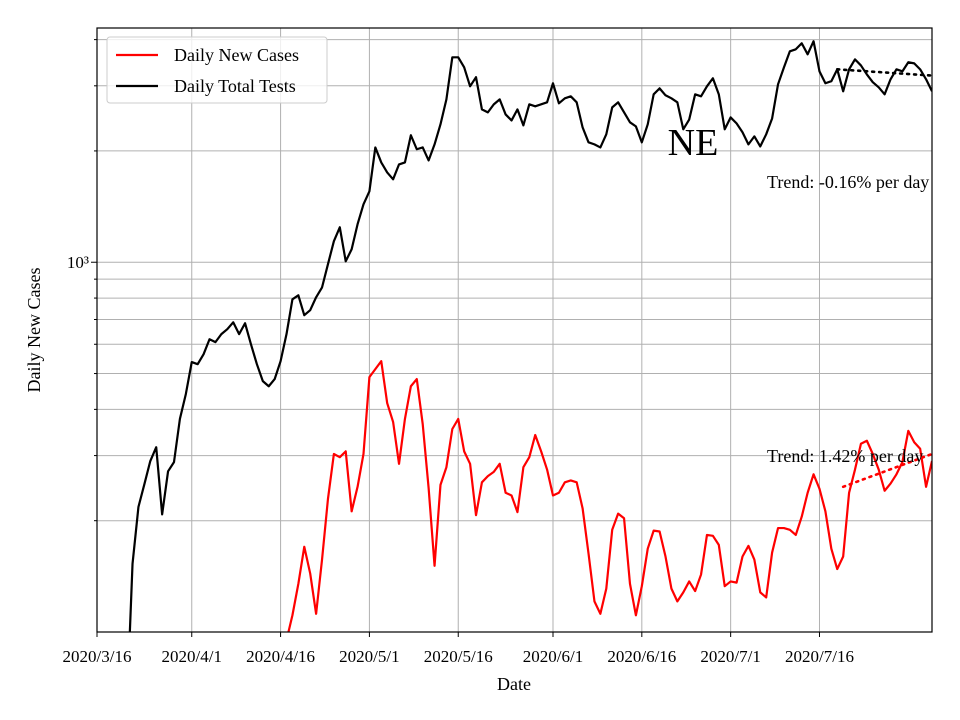  I want to click on legend-box, so click(217, 70).